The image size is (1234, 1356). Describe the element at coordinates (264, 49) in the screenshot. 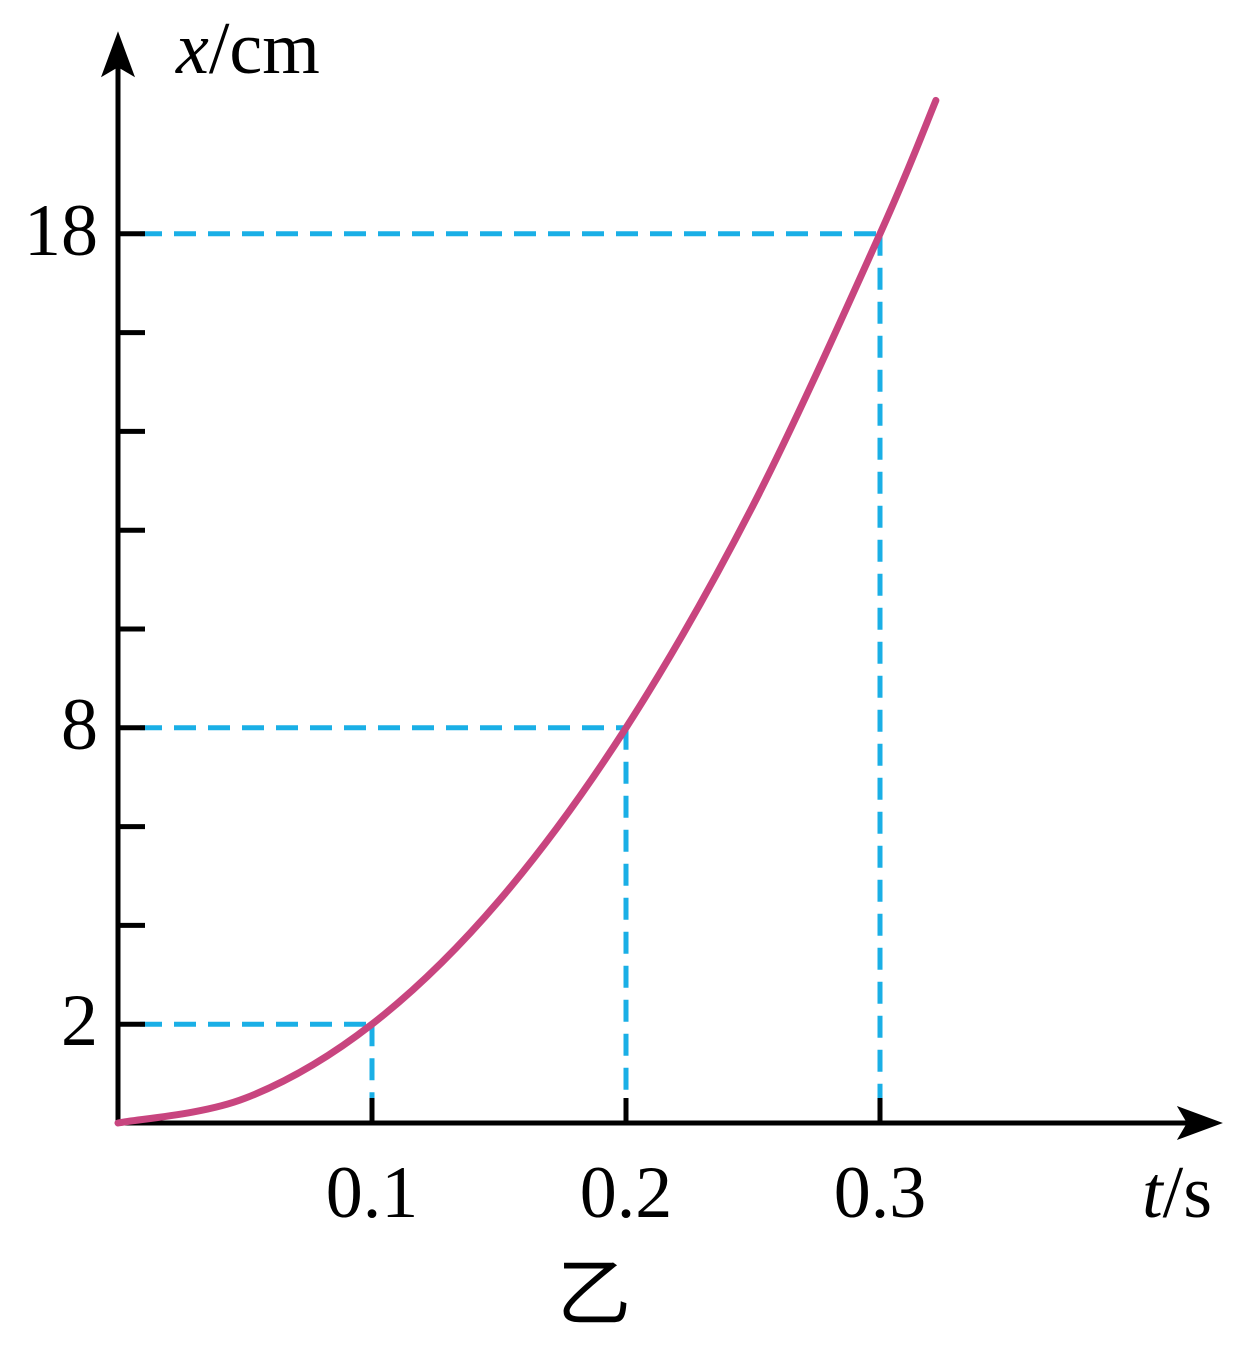

I see `y-axis-unit: /cm` at that location.